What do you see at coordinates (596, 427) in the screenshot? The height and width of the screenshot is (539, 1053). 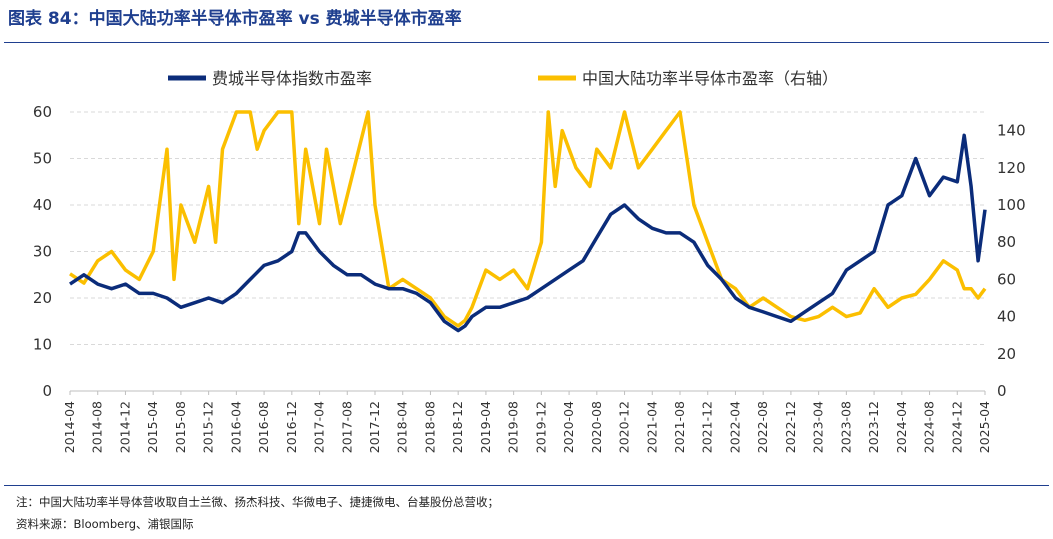 I see `x-tick-label: 2020-08` at bounding box center [596, 427].